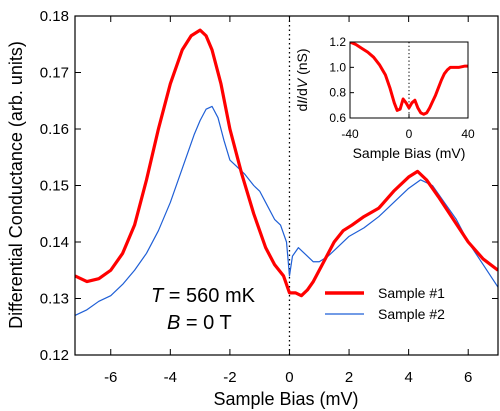 Image resolution: width=500 pixels, height=411 pixels. I want to click on annotation-temperature-symbol: T, so click(158, 296).